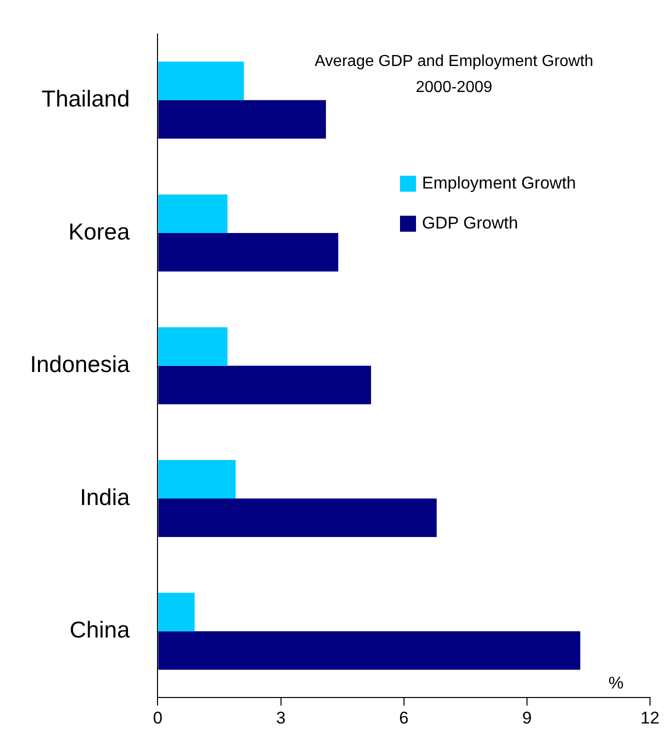  I want to click on x-tick-label: 6, so click(404, 718).